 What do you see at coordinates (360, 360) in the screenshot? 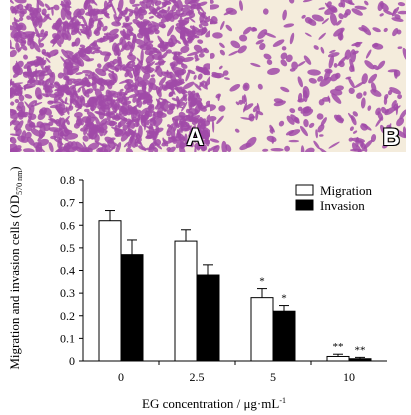
I see `bar-invasion` at bounding box center [360, 360].